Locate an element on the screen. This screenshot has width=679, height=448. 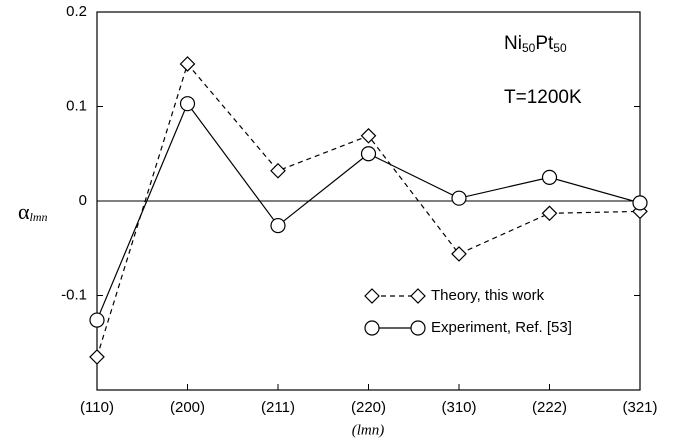
y-axis-label: αlmn is located at coordinates (33, 211).